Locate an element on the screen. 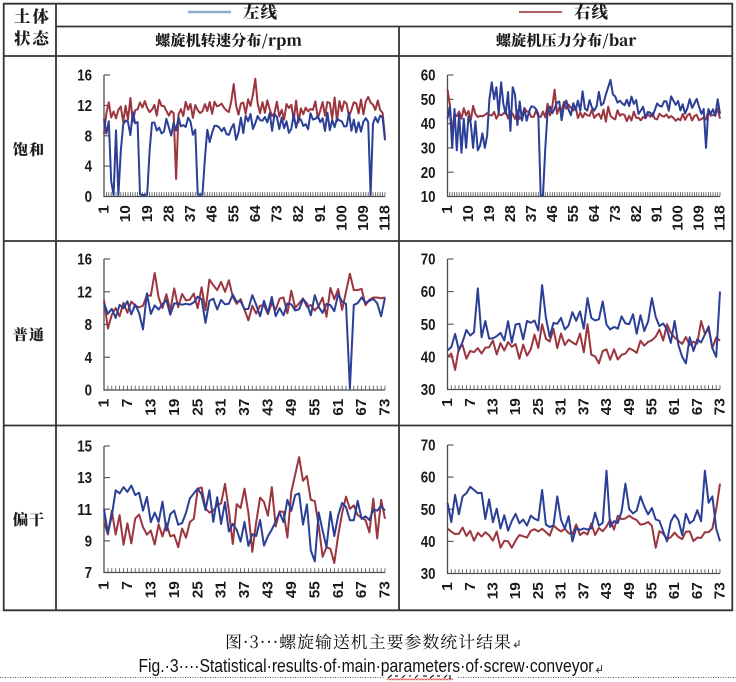 This screenshot has width=736, height=682. svg-text: 20 is located at coordinates (428, 173).